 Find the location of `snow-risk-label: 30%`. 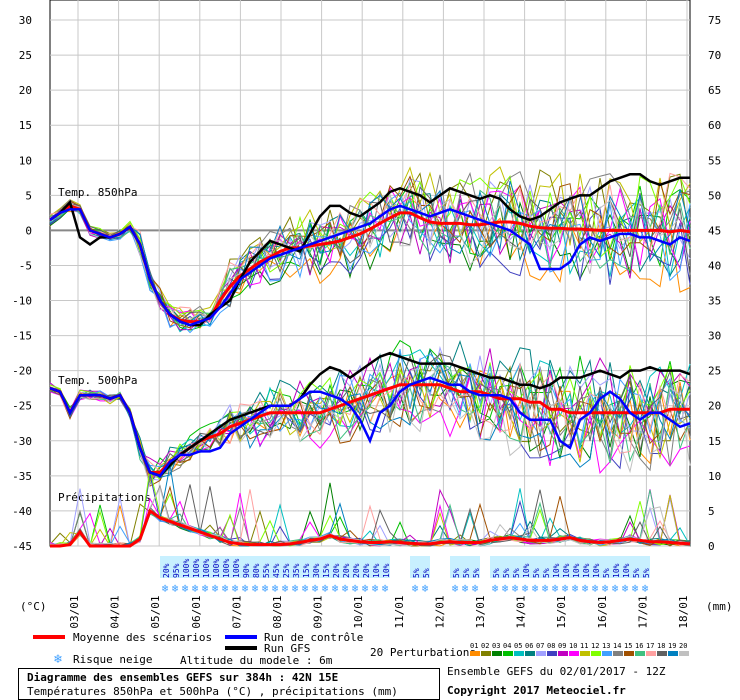

snow-risk-label: 30% is located at coordinates (316, 570).